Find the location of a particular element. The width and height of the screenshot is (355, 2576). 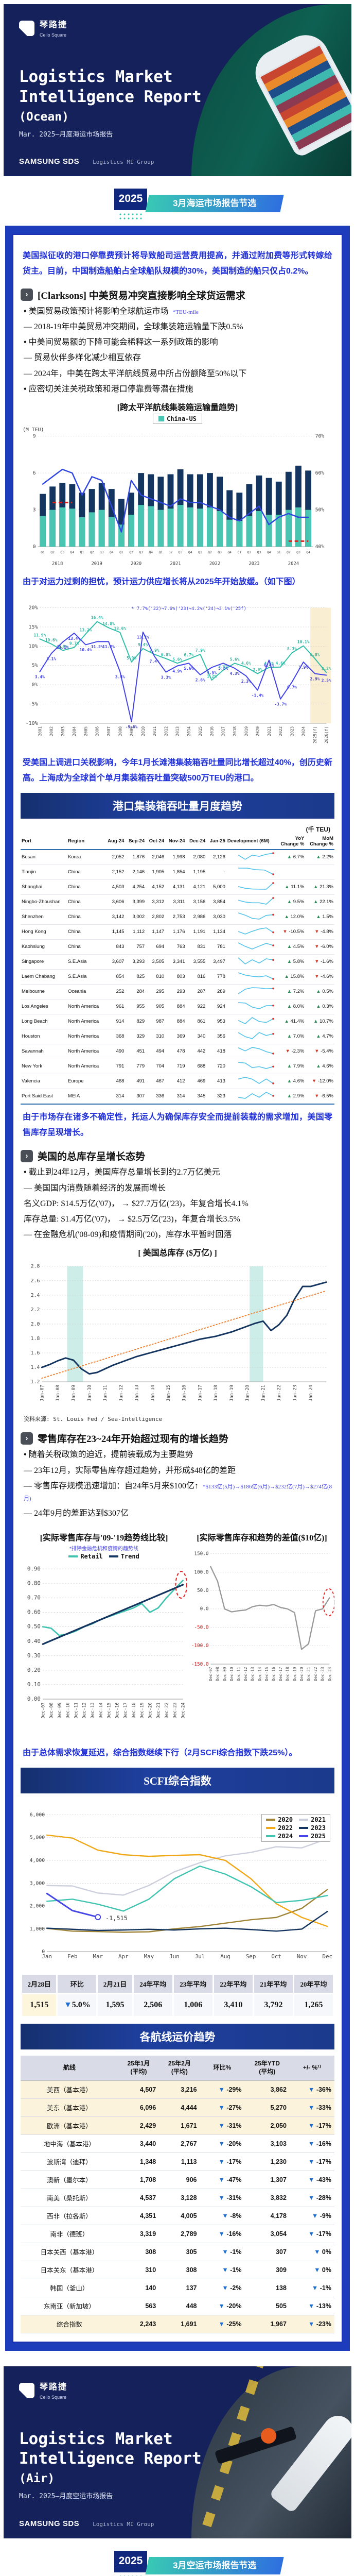

clarksons-section-heading: › [Clarksons] 中美贸易冲突直接影响全球货运需求 is located at coordinates (177, 295).